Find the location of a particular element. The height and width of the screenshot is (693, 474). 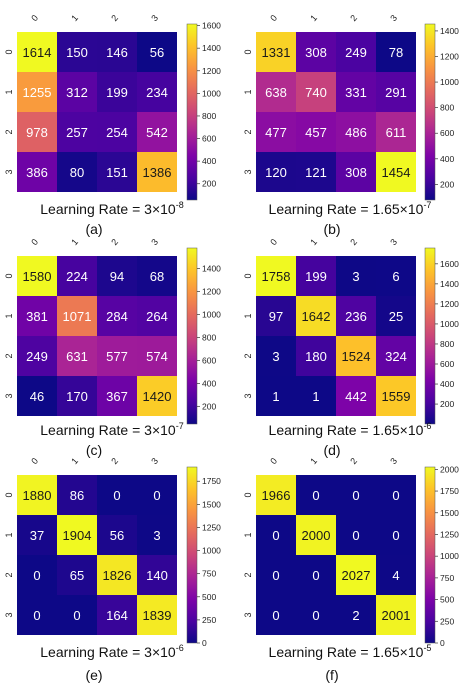

cell-value-label: 264 is located at coordinates (157, 316).